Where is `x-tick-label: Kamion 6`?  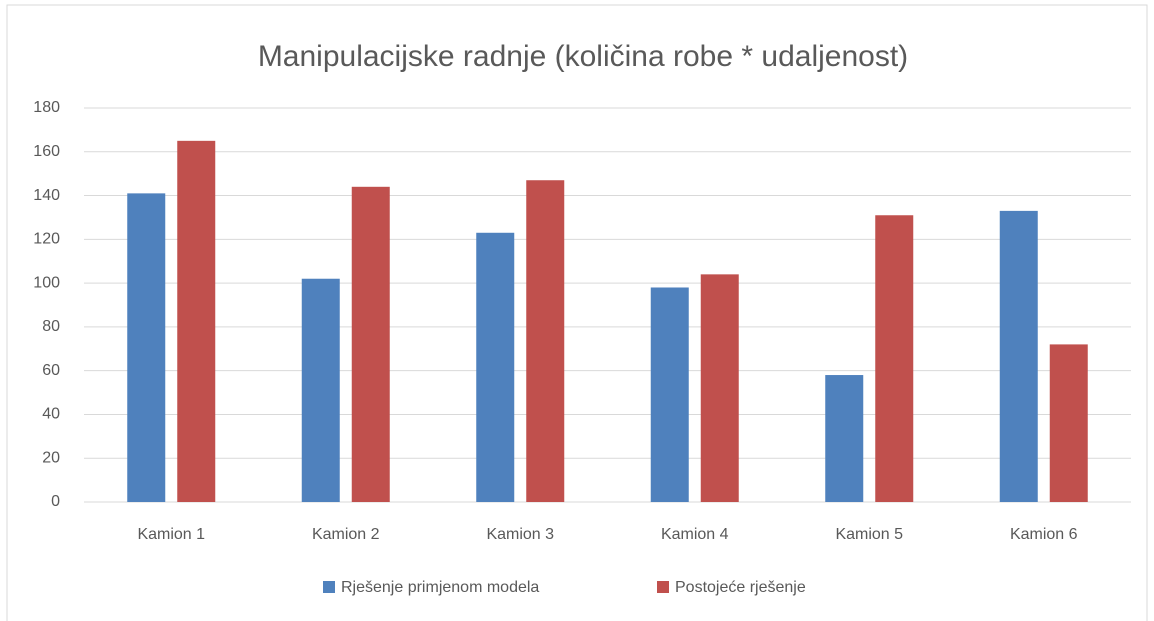
x-tick-label: Kamion 6 is located at coordinates (1044, 534).